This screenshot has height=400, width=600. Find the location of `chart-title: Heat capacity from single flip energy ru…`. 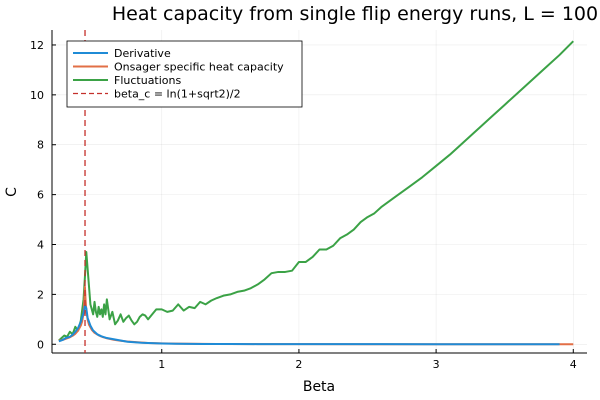

chart-title: Heat capacity from single flip energy ru… is located at coordinates (355, 14).